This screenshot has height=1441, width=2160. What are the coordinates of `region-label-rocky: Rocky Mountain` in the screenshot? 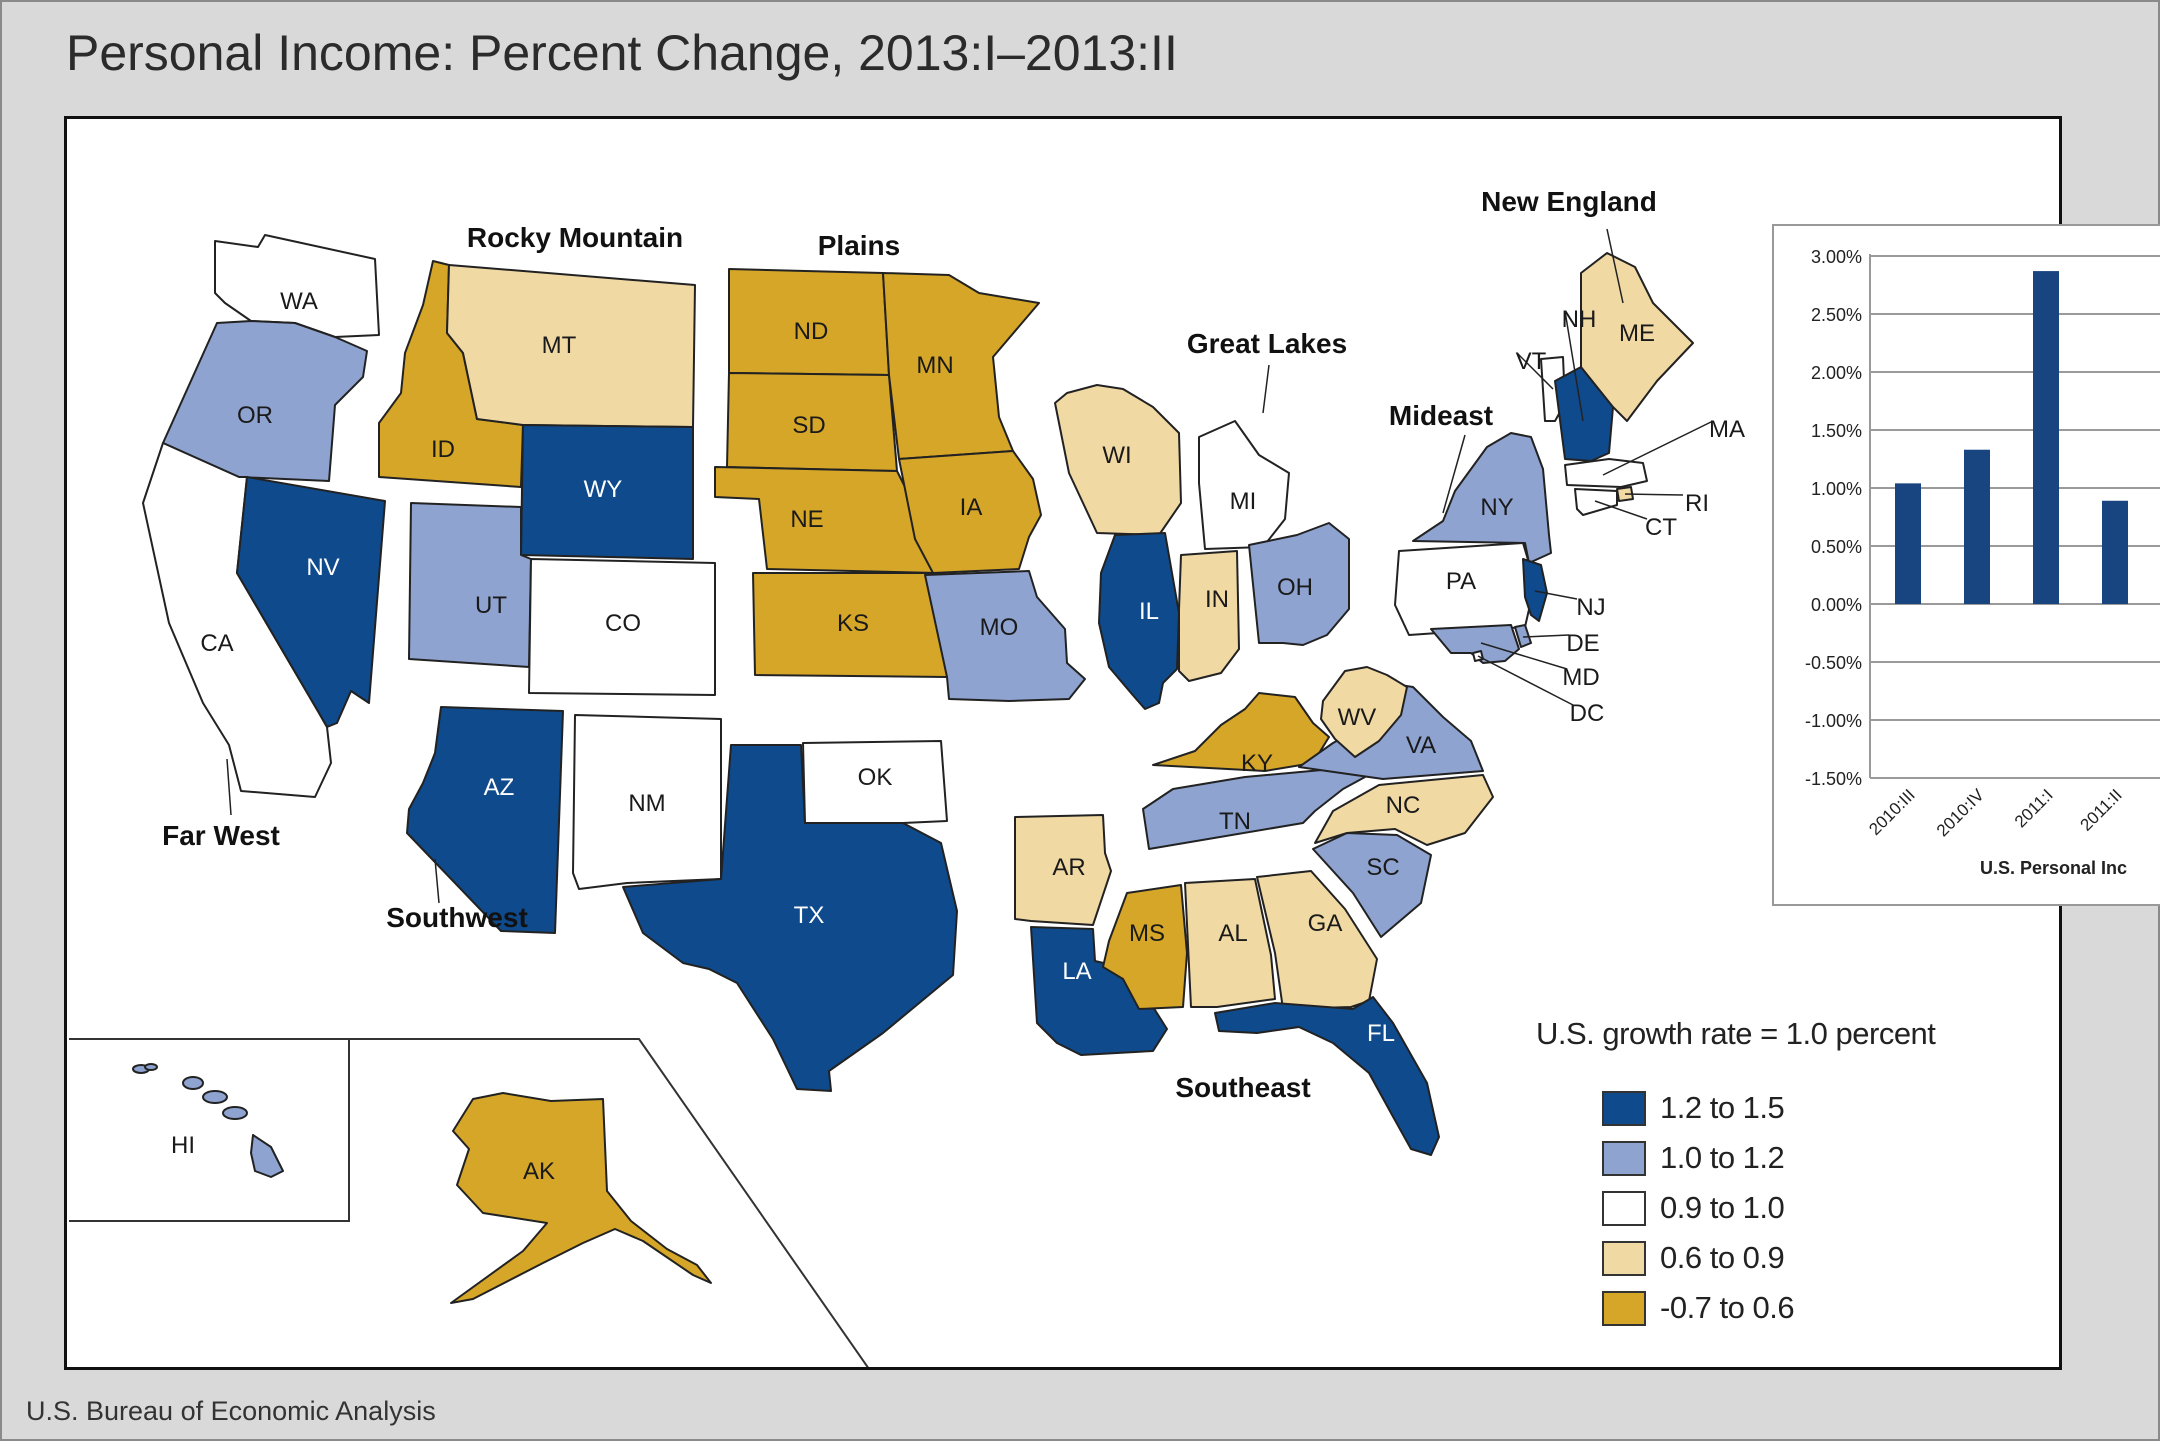 It's located at (575, 237).